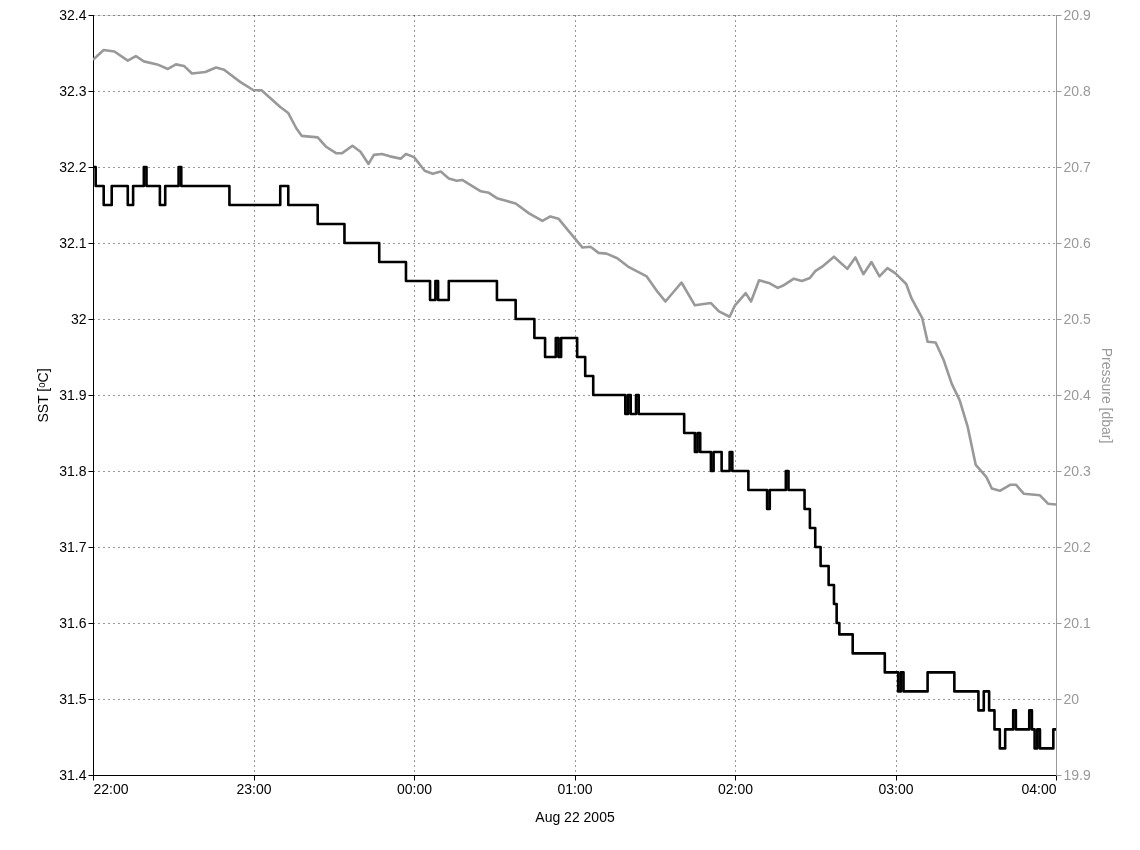  Describe the element at coordinates (1077, 90) in the screenshot. I see `y2-tick-label: 20.8` at that location.